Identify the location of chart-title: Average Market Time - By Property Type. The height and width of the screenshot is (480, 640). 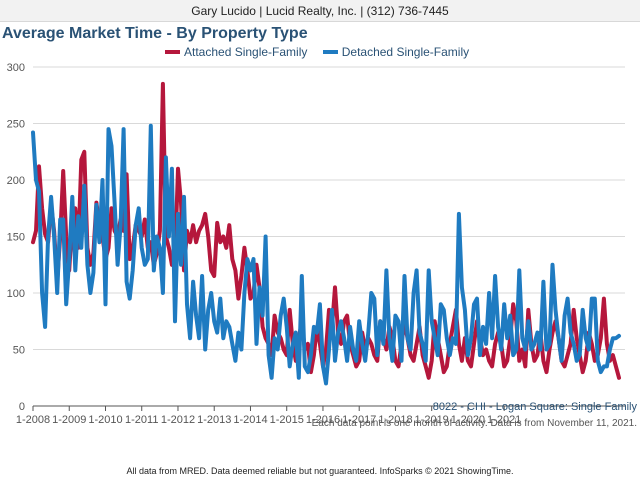
(155, 33).